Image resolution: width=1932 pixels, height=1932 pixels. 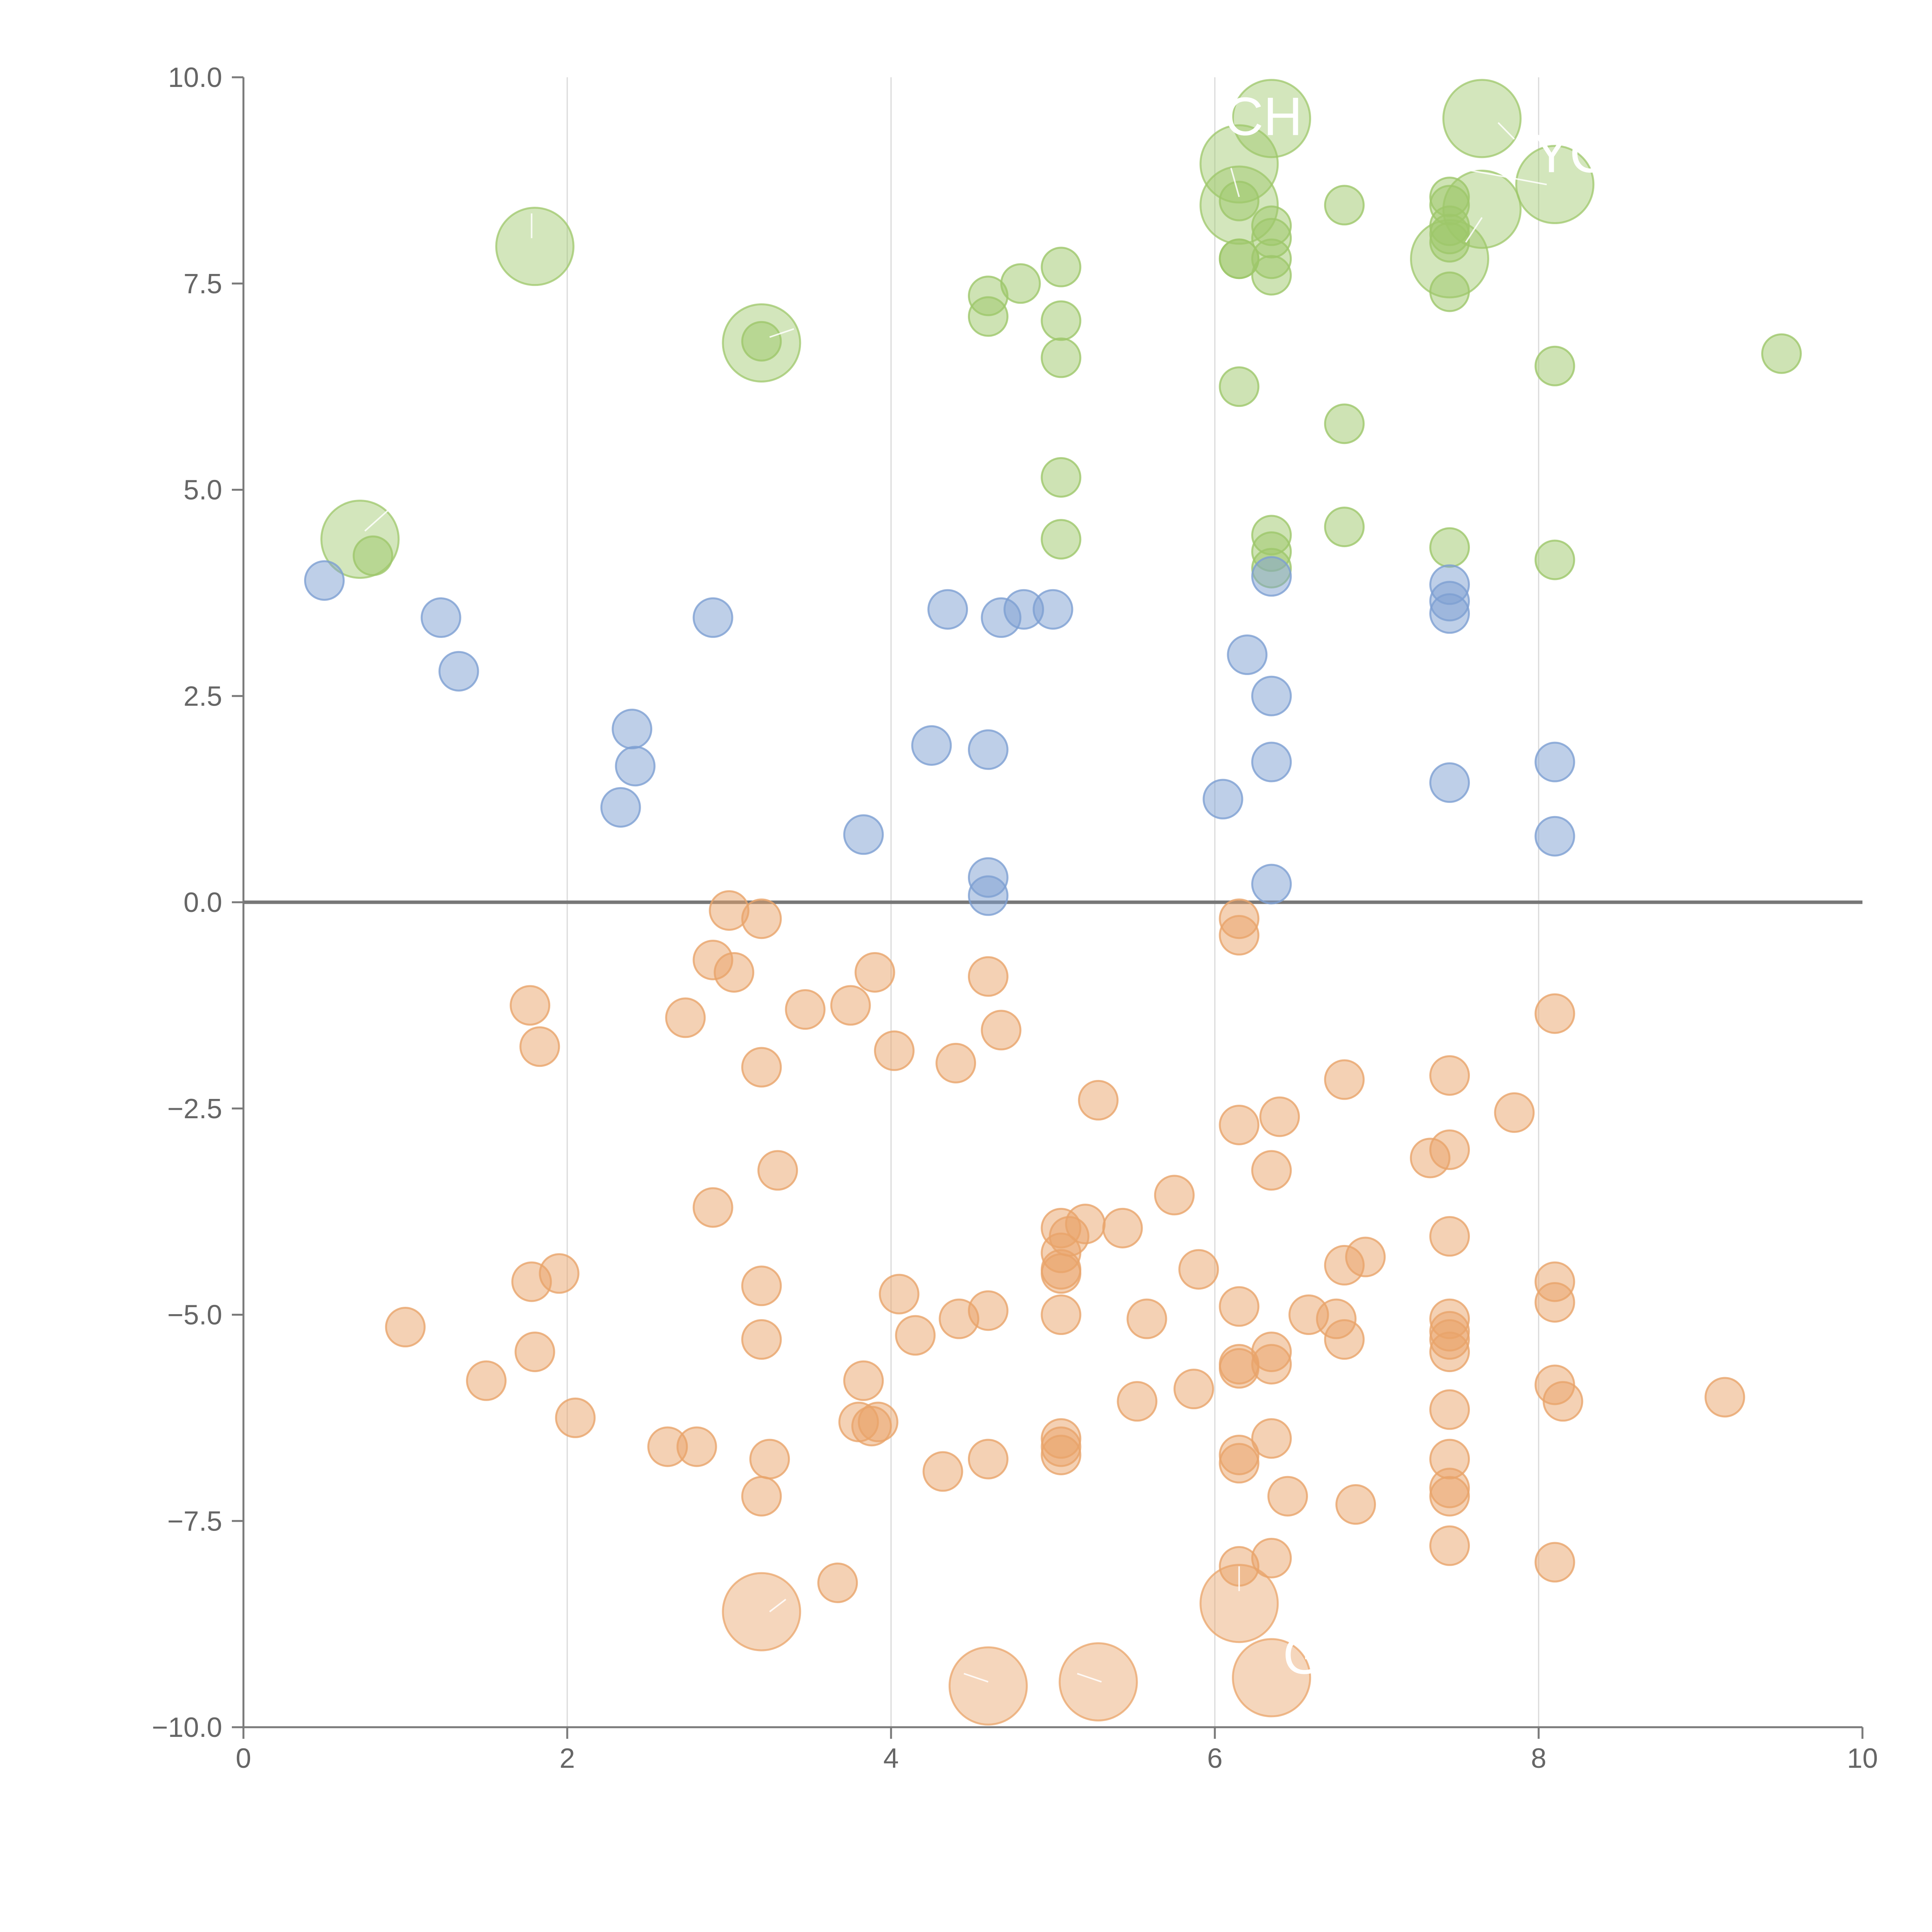 What do you see at coordinates (203, 284) in the screenshot?
I see `y-tick-label: 7.5` at bounding box center [203, 284].